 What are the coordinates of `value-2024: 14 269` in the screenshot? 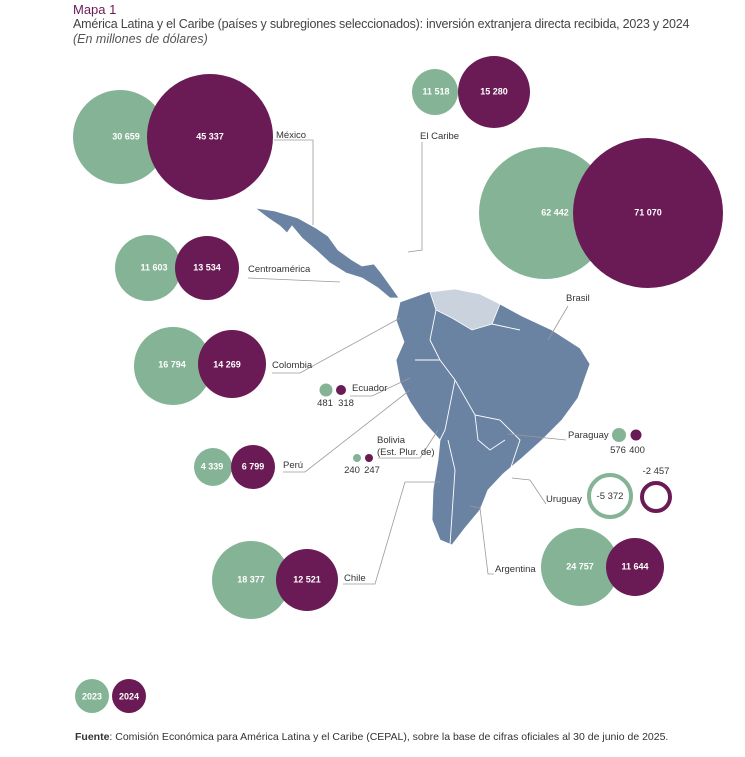 It's located at (227, 364).